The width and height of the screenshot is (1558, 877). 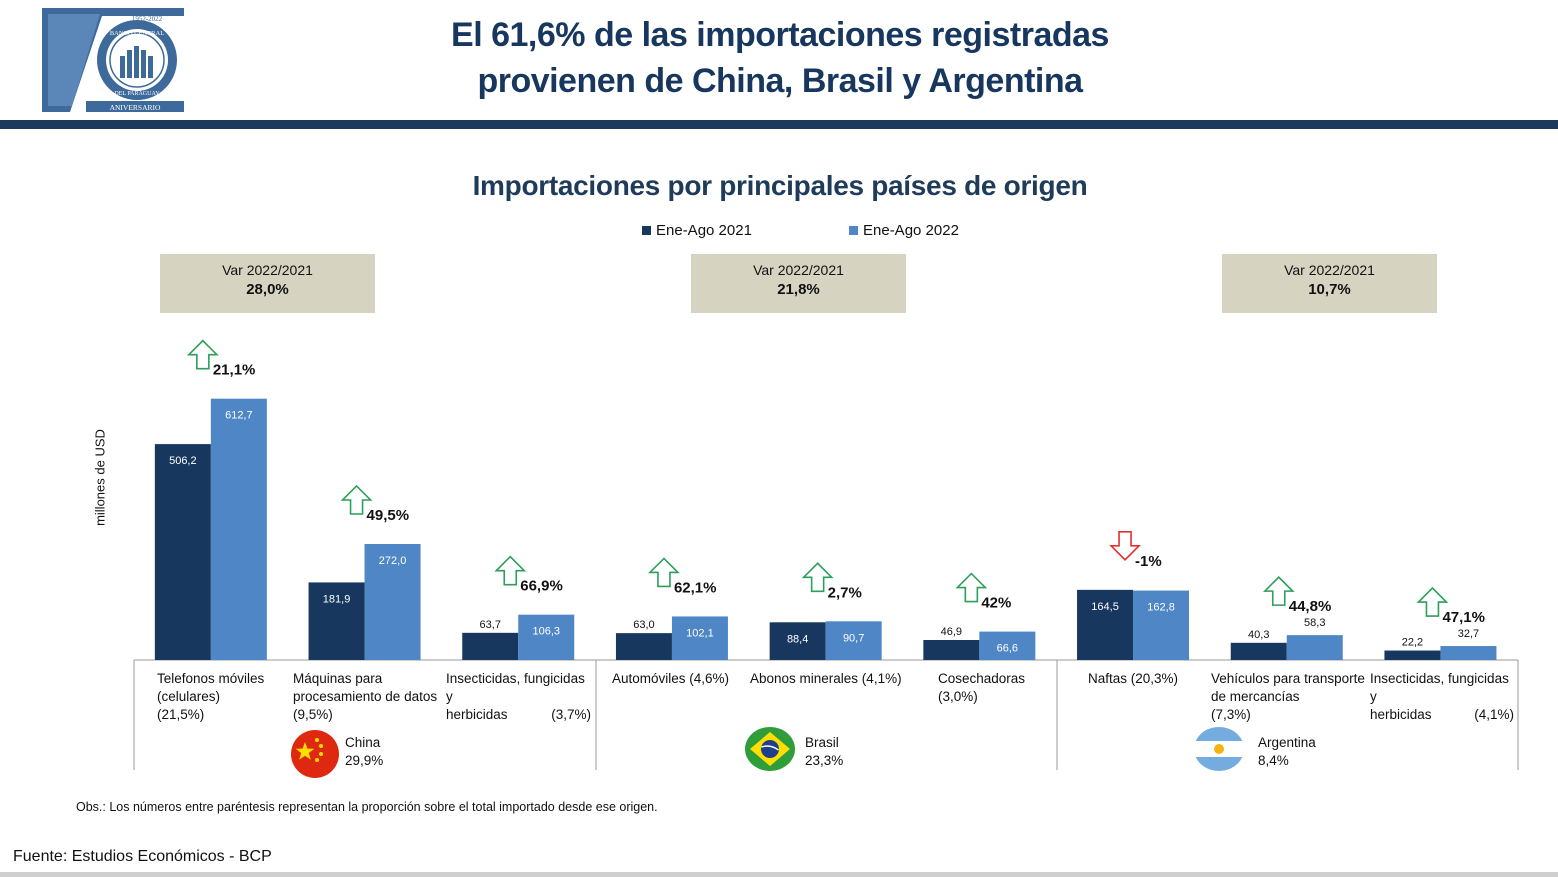 What do you see at coordinates (147, 19) in the screenshot?
I see `logo-years: 1952-2022` at bounding box center [147, 19].